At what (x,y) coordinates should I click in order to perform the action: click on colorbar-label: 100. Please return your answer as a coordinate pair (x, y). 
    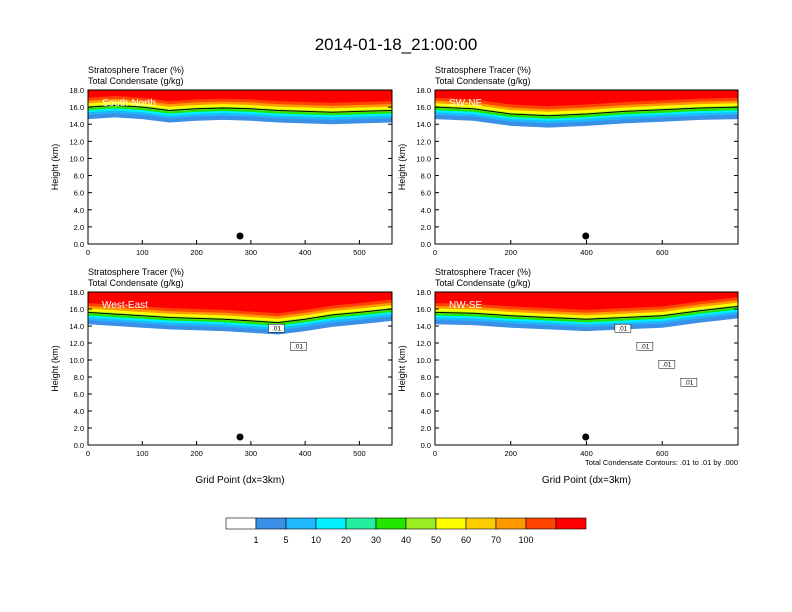
    Looking at the image, I should click on (525, 540).